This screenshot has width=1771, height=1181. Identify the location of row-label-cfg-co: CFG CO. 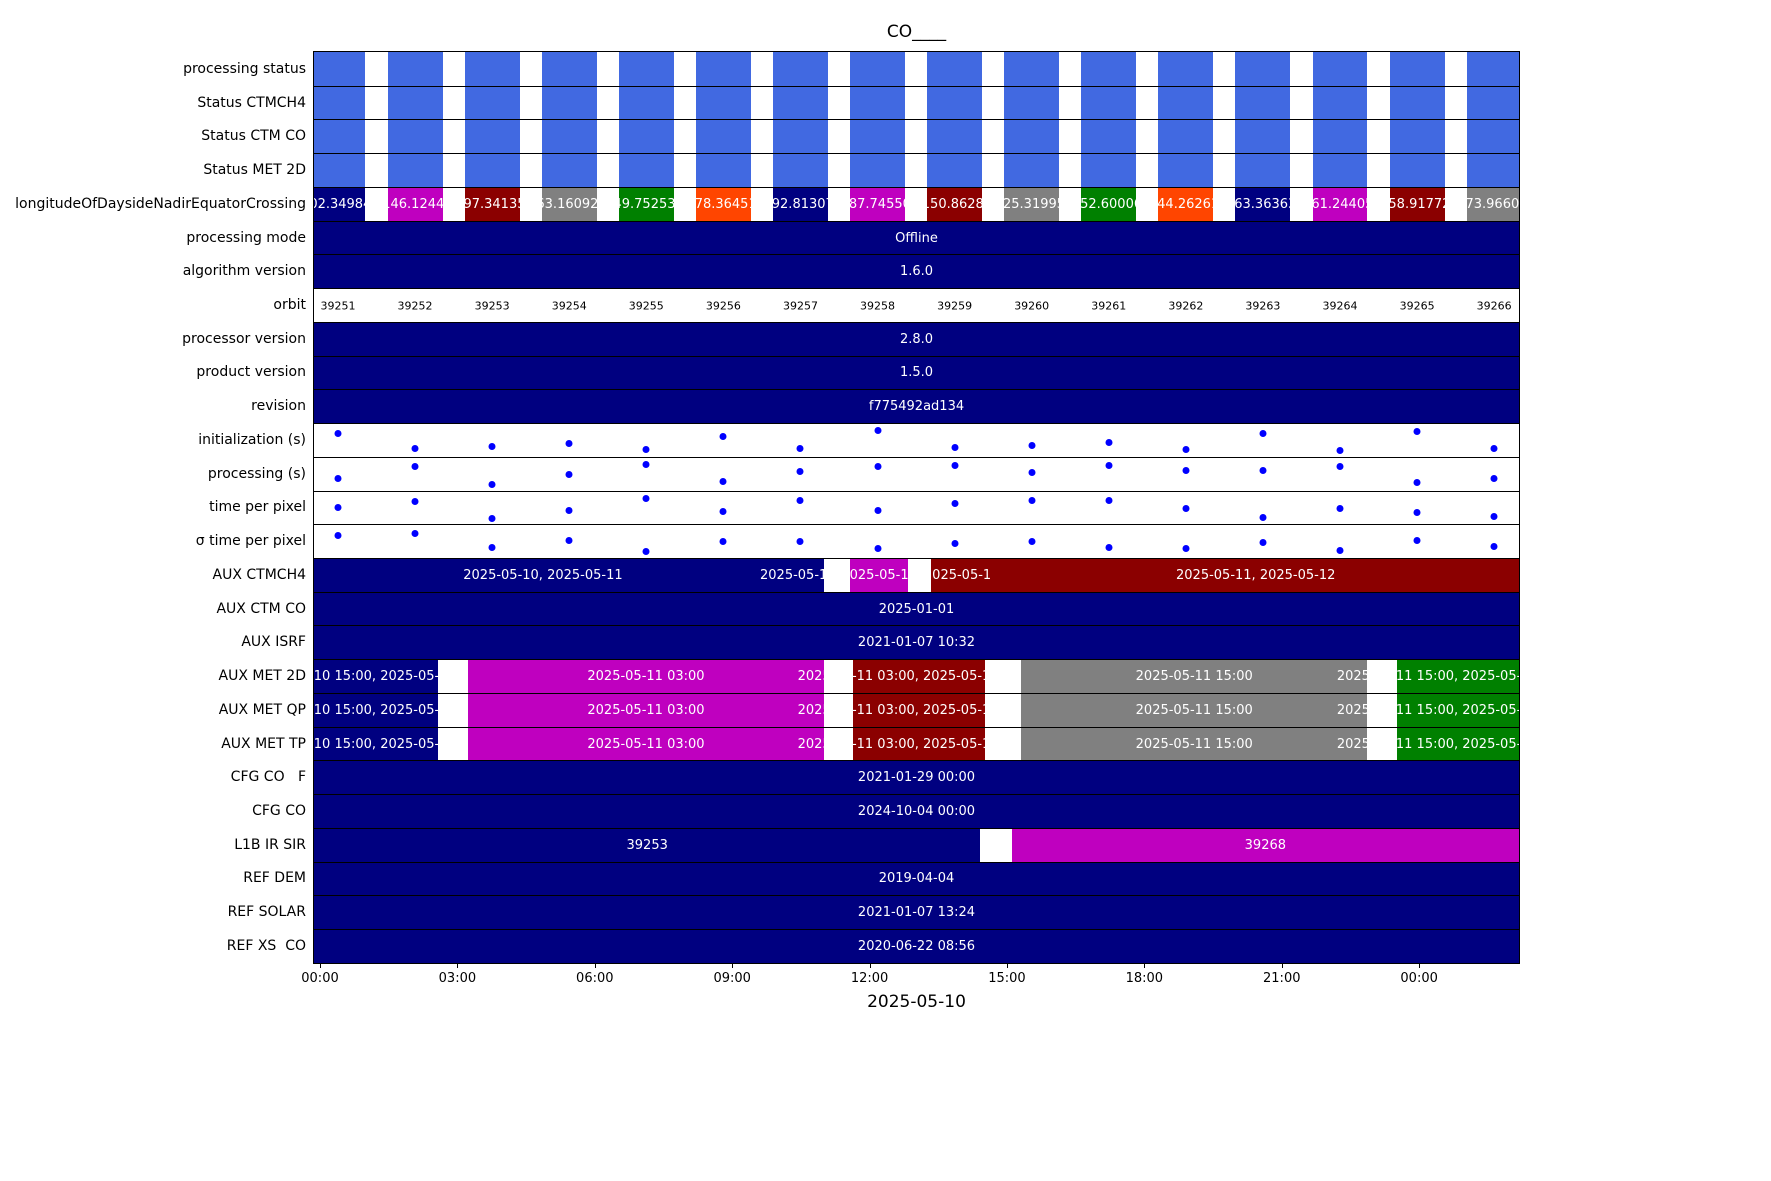
(279, 811).